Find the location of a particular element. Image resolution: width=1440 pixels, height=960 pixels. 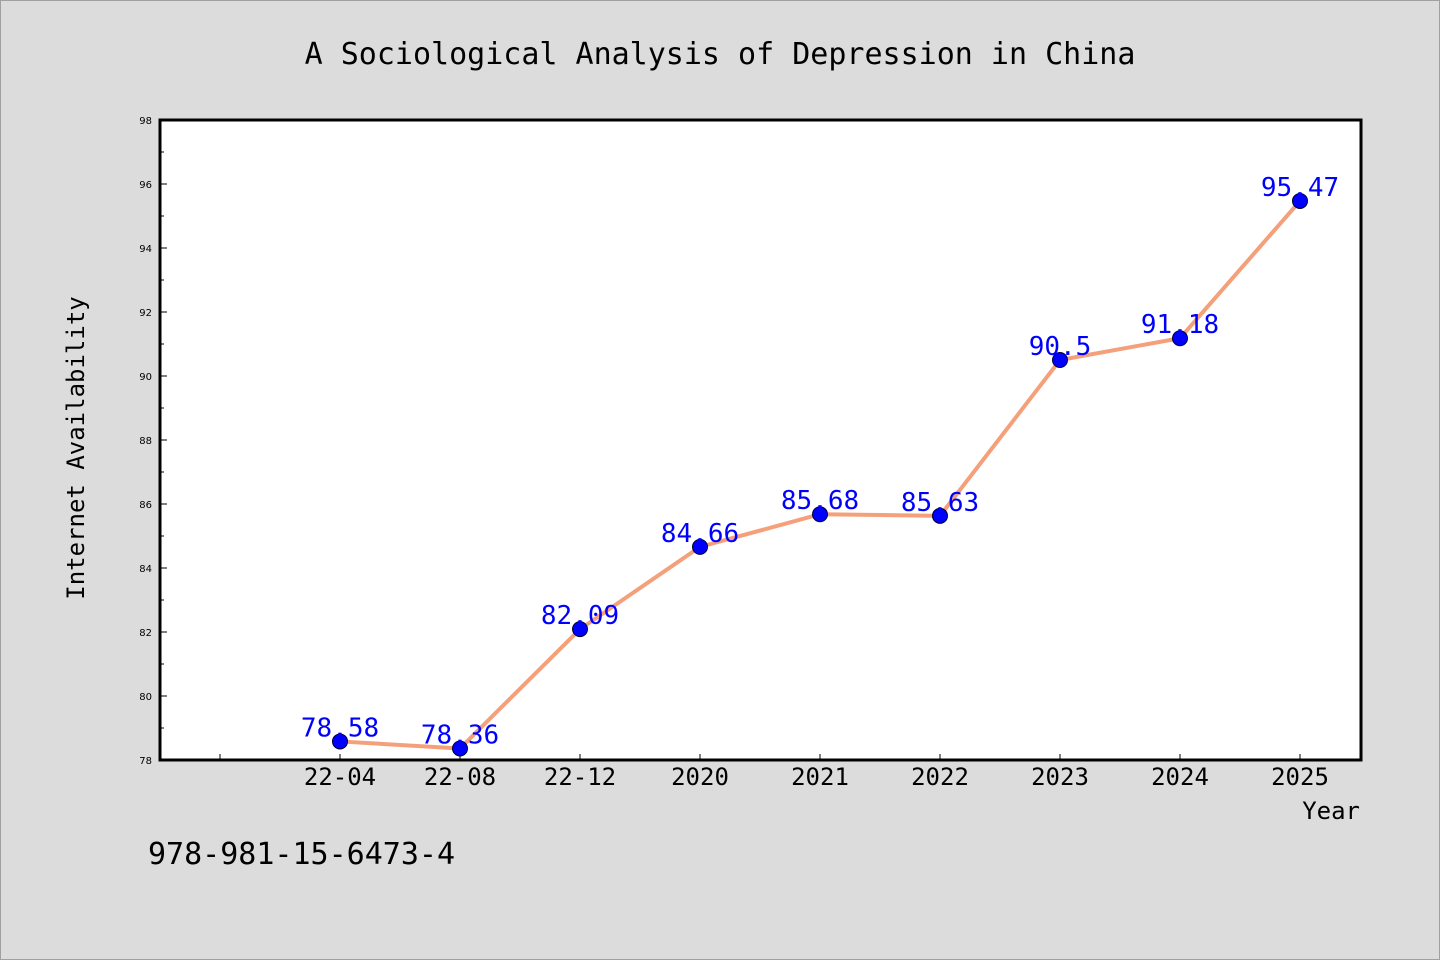

x-tick-label: 2023 is located at coordinates (1060, 777).